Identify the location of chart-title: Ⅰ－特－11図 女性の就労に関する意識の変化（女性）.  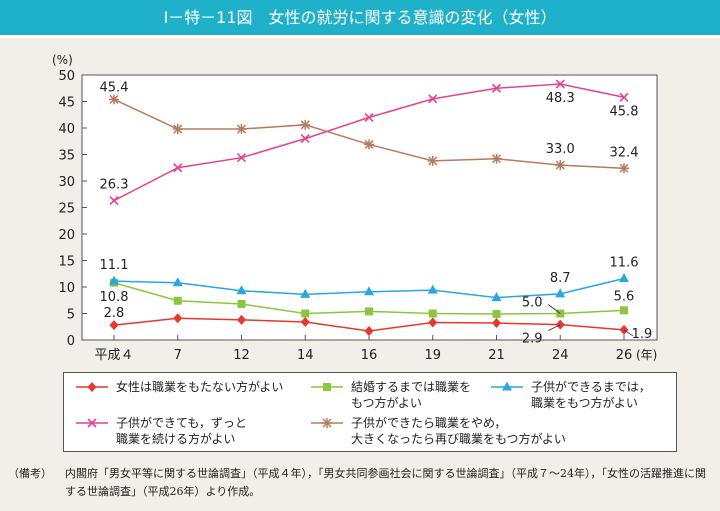
(360, 19).